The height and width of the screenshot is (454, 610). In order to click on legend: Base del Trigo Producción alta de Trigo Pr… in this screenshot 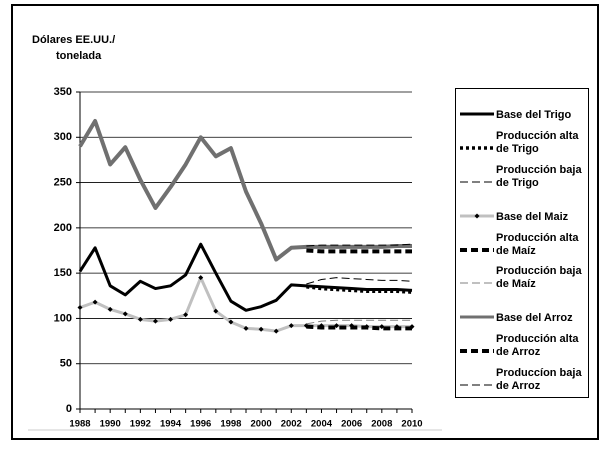, I will do `click(522, 243)`.